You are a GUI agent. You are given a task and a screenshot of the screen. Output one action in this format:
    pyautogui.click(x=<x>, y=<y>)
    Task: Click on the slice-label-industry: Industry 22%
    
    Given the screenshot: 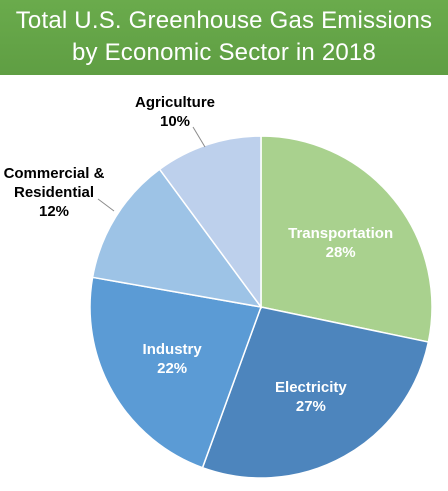 What is the action you would take?
    pyautogui.click(x=173, y=359)
    